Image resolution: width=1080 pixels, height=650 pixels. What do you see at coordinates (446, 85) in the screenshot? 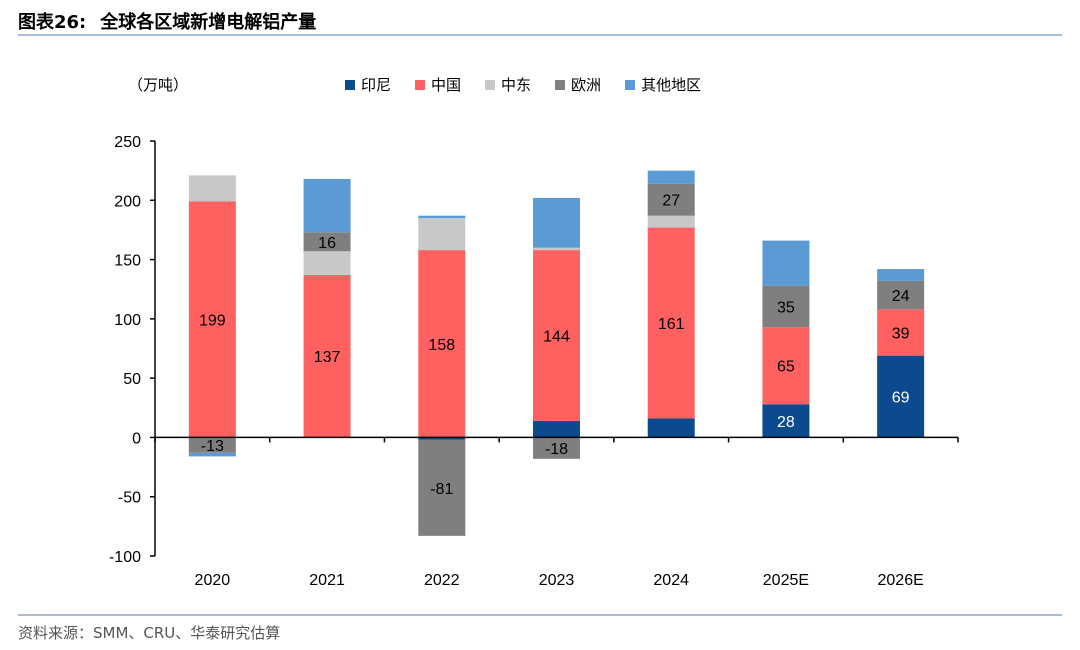
I see `legend-label: 中国` at bounding box center [446, 85].